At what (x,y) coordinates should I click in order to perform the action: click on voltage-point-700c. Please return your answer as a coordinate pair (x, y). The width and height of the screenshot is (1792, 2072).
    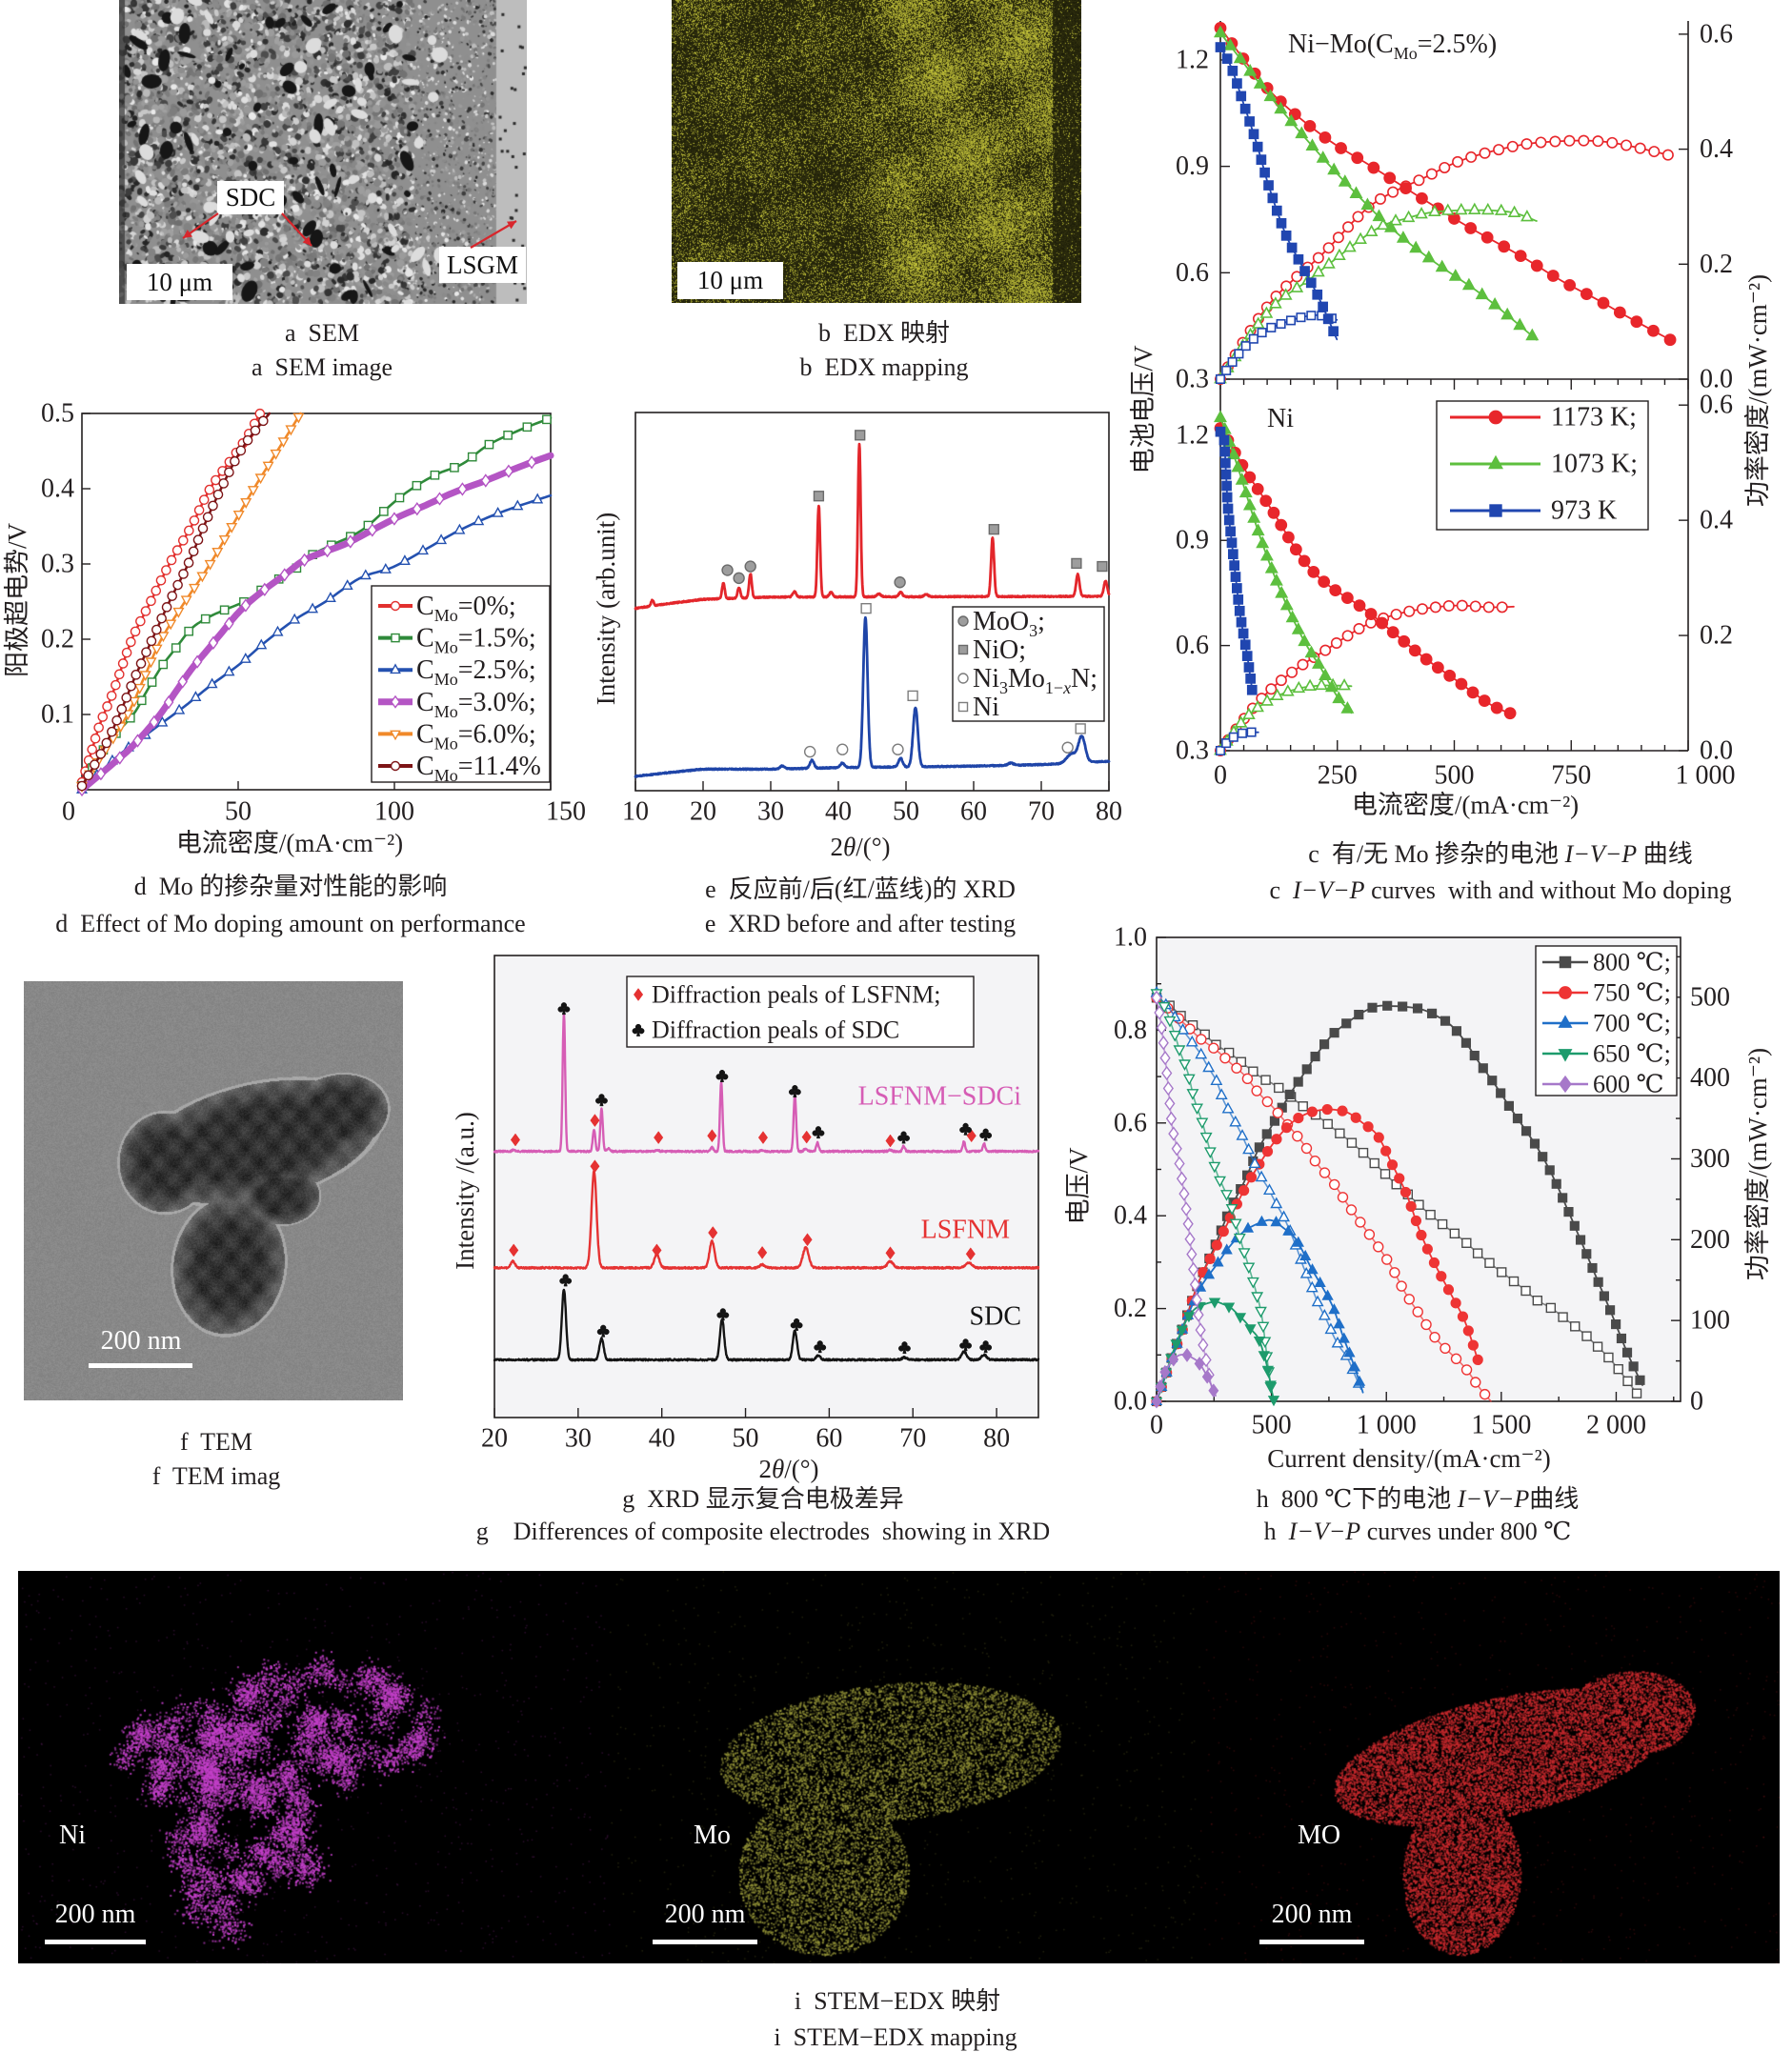
    Looking at the image, I should click on (1248, 1148).